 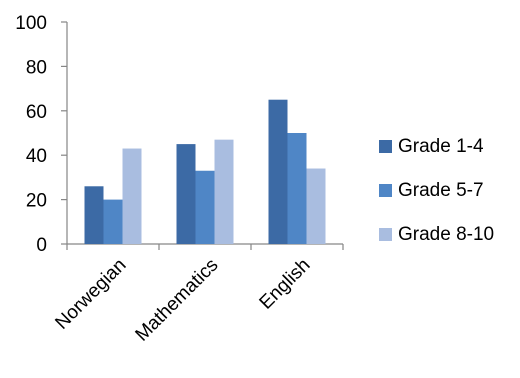 What do you see at coordinates (31, 23) in the screenshot?
I see `y-tick-label: 100` at bounding box center [31, 23].